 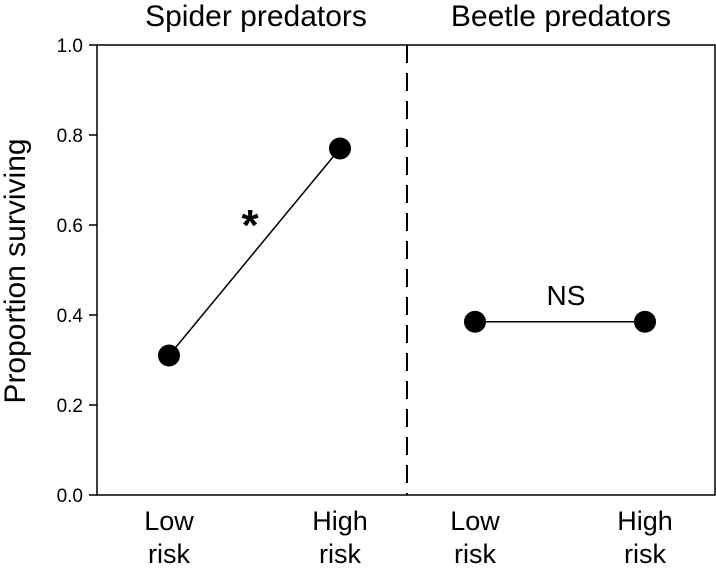 What do you see at coordinates (70, 46) in the screenshot?
I see `y-tick-label: 1.0` at bounding box center [70, 46].